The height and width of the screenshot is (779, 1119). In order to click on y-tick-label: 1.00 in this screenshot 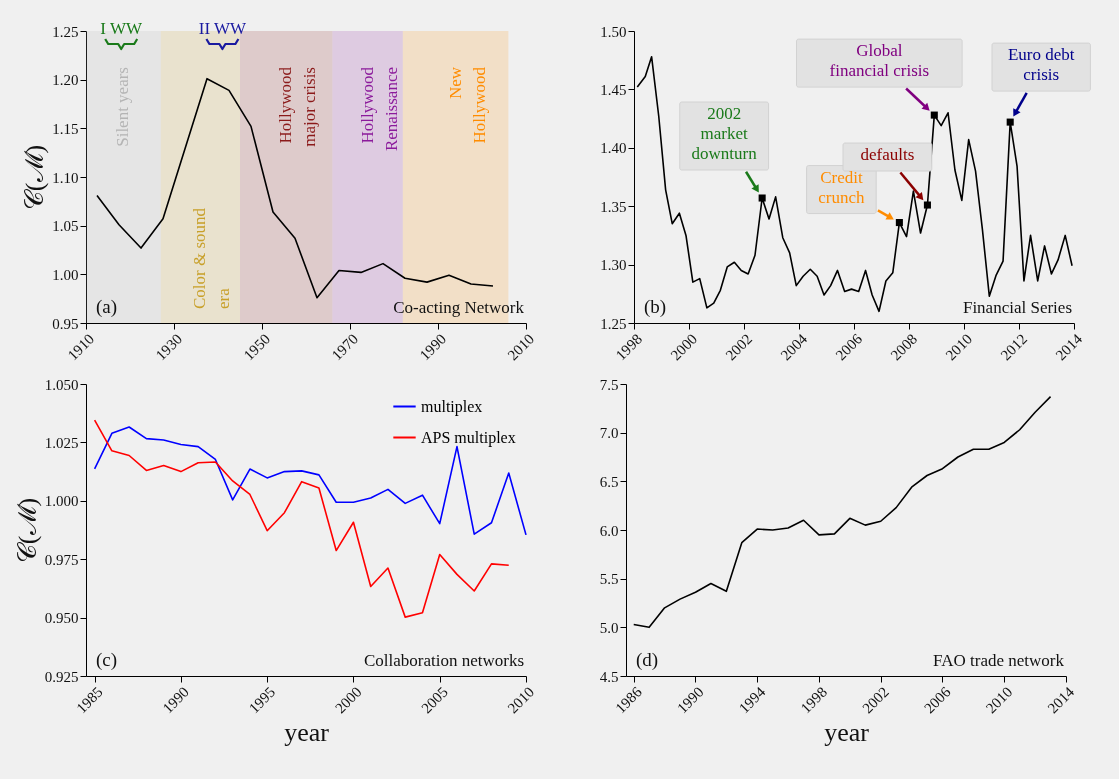, I will do `click(65, 274)`.